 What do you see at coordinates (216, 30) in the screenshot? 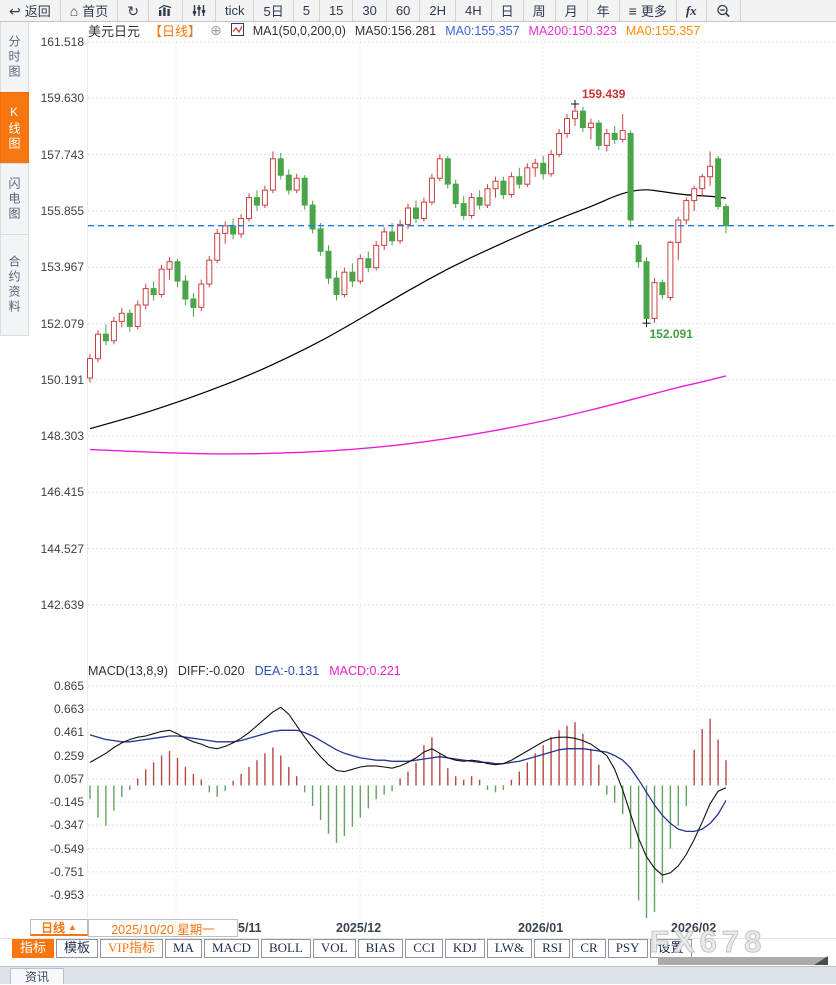
I see `add-compare-icon: ⊕` at bounding box center [216, 30].